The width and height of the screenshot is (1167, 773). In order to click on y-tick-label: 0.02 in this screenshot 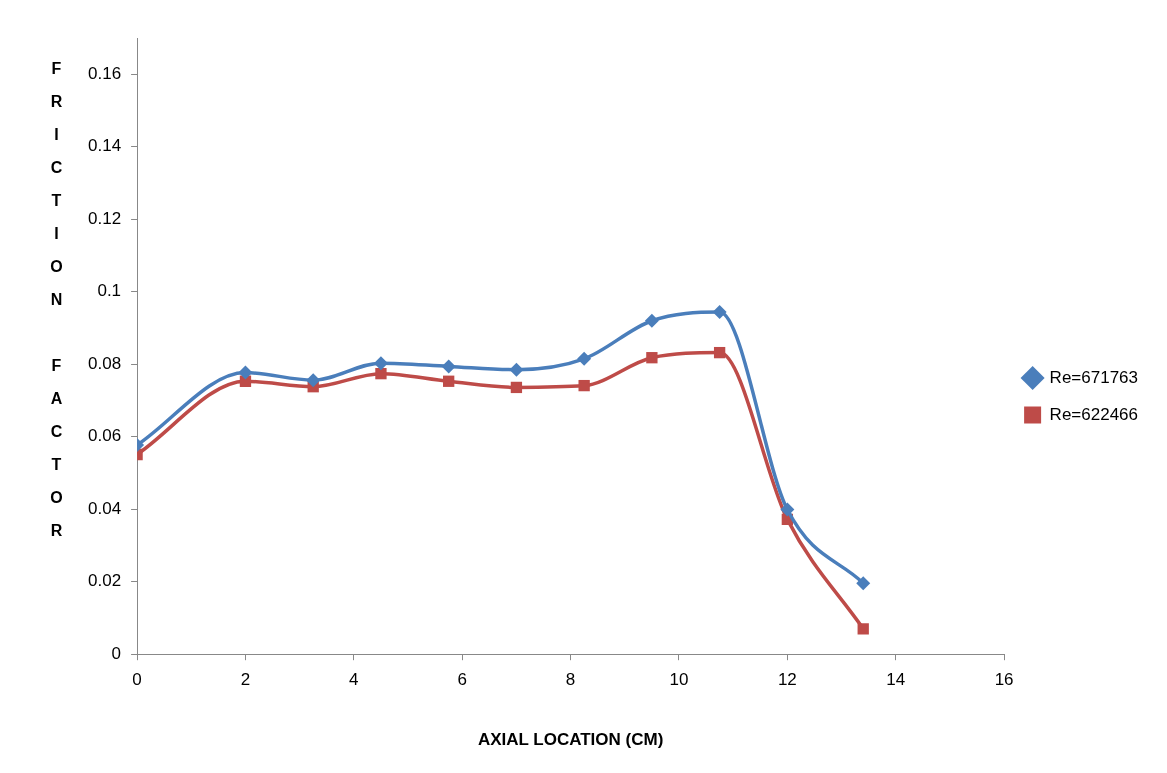, I will do `click(104, 581)`.